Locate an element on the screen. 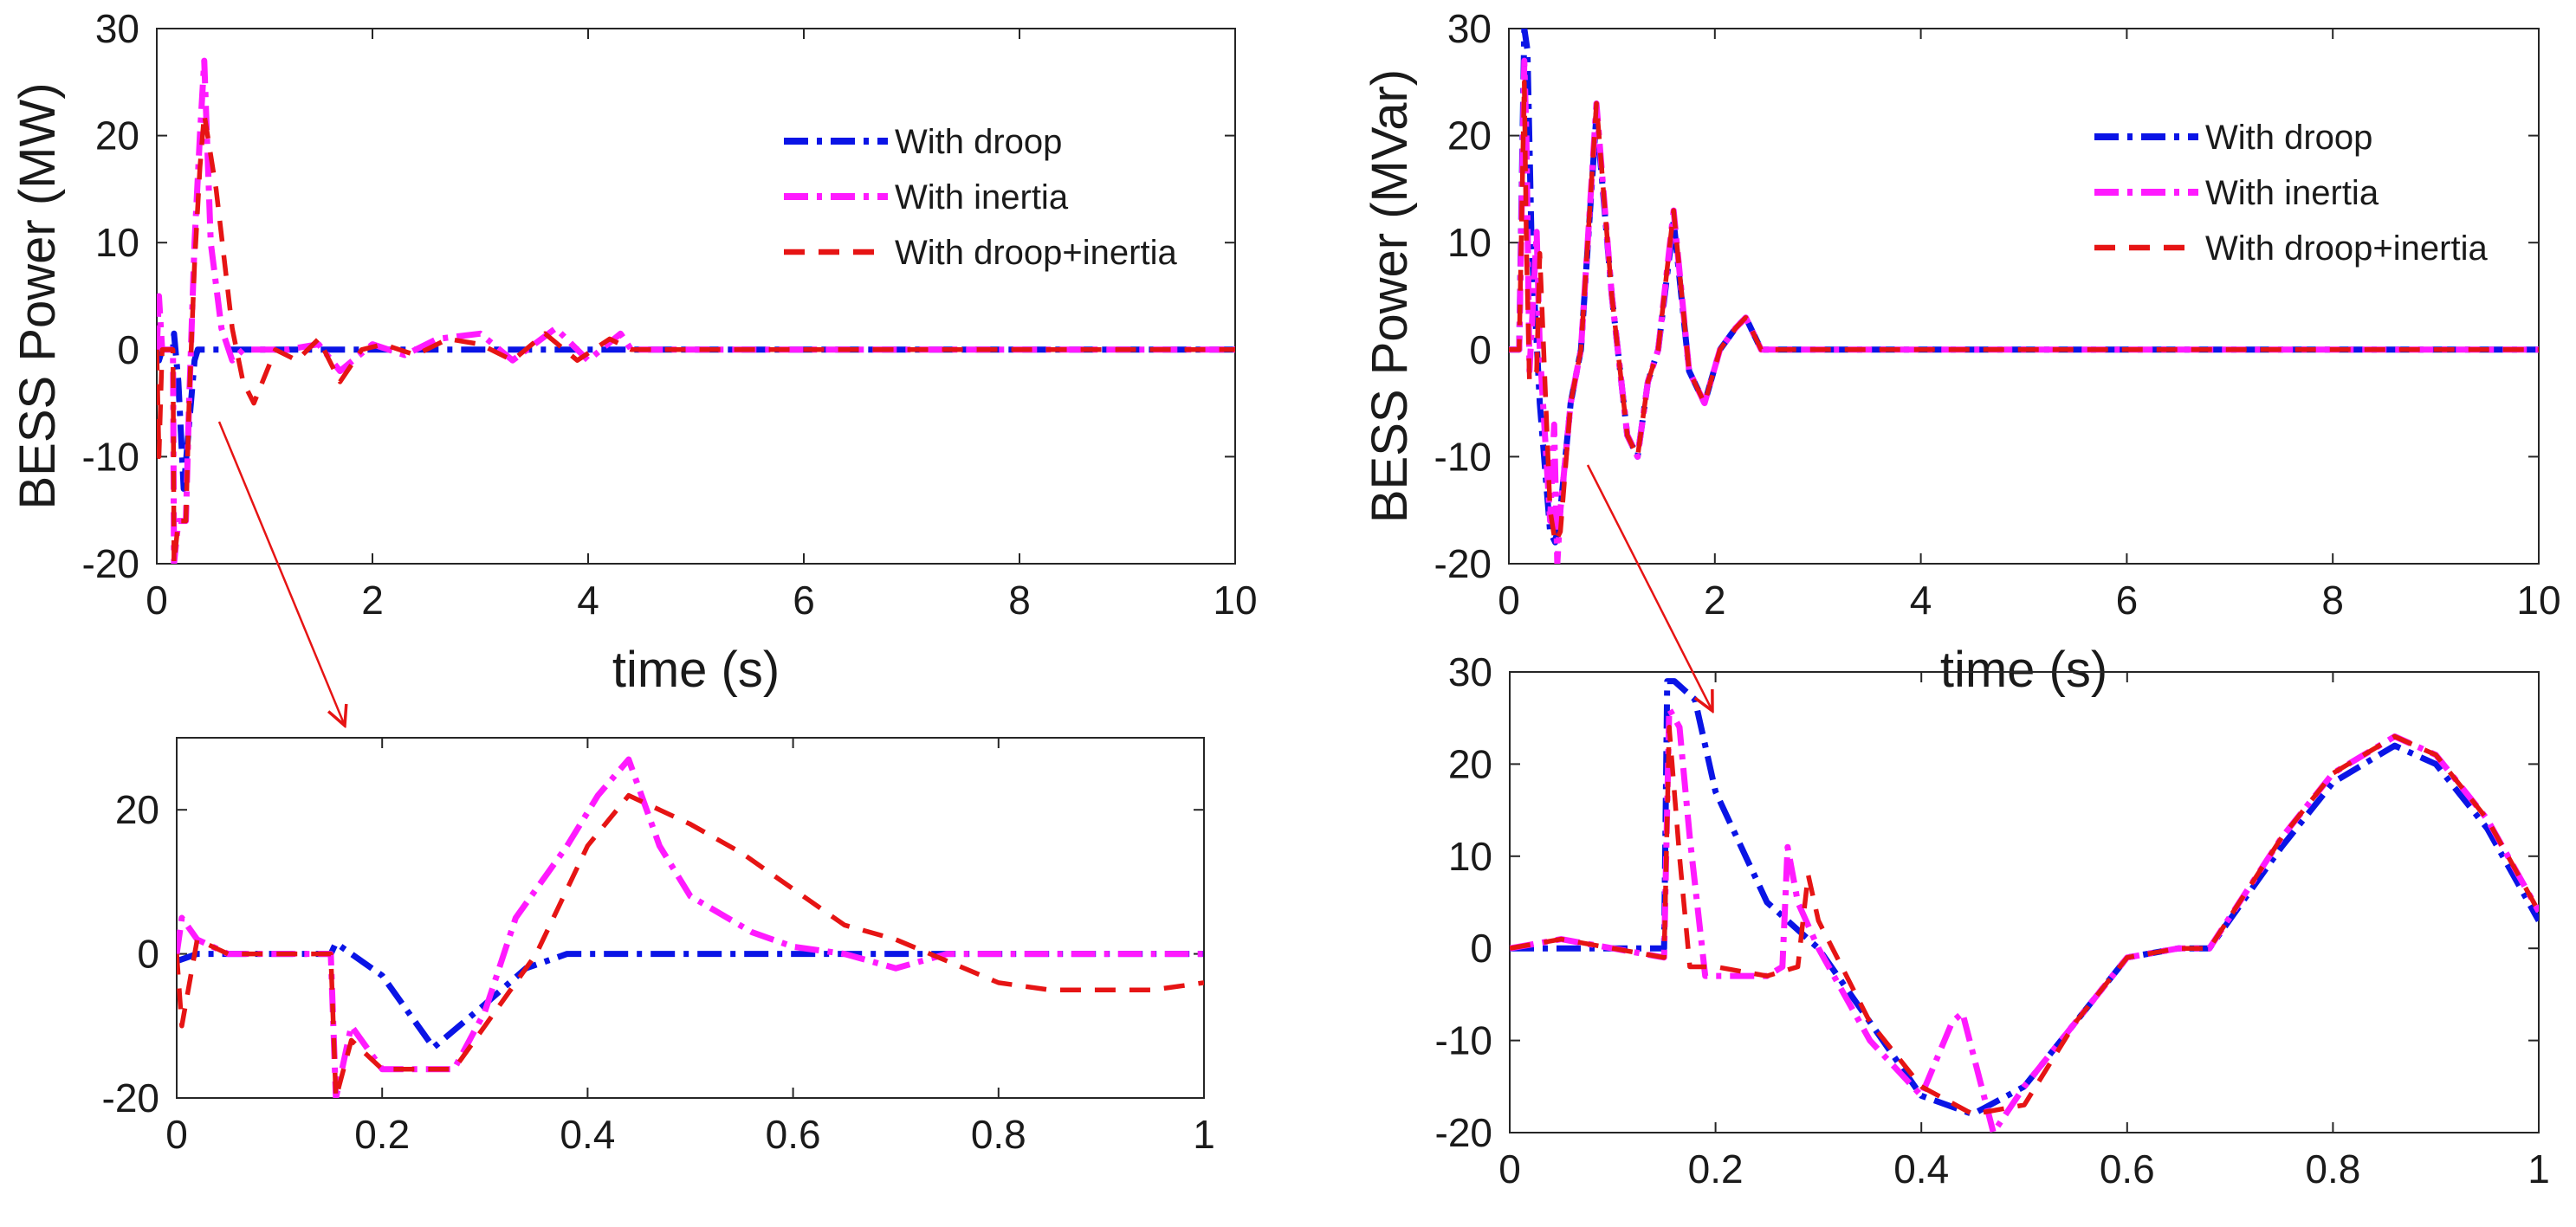  active-main-xtick-label: 10 is located at coordinates (1235, 600).